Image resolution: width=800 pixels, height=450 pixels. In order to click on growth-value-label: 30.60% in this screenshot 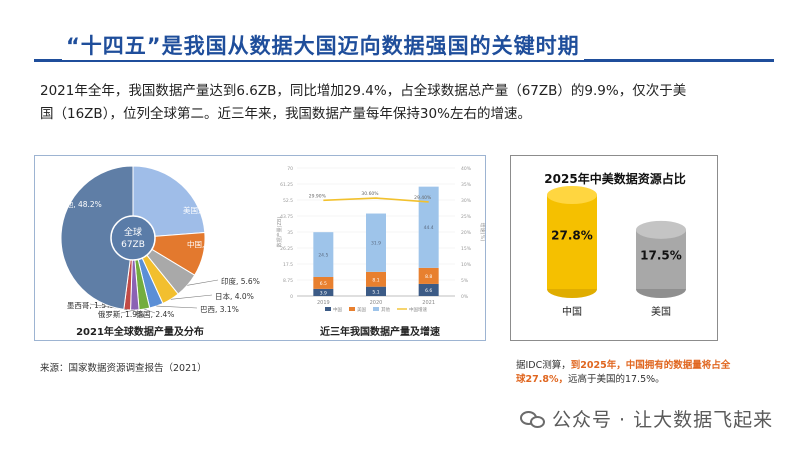, I will do `click(370, 194)`.